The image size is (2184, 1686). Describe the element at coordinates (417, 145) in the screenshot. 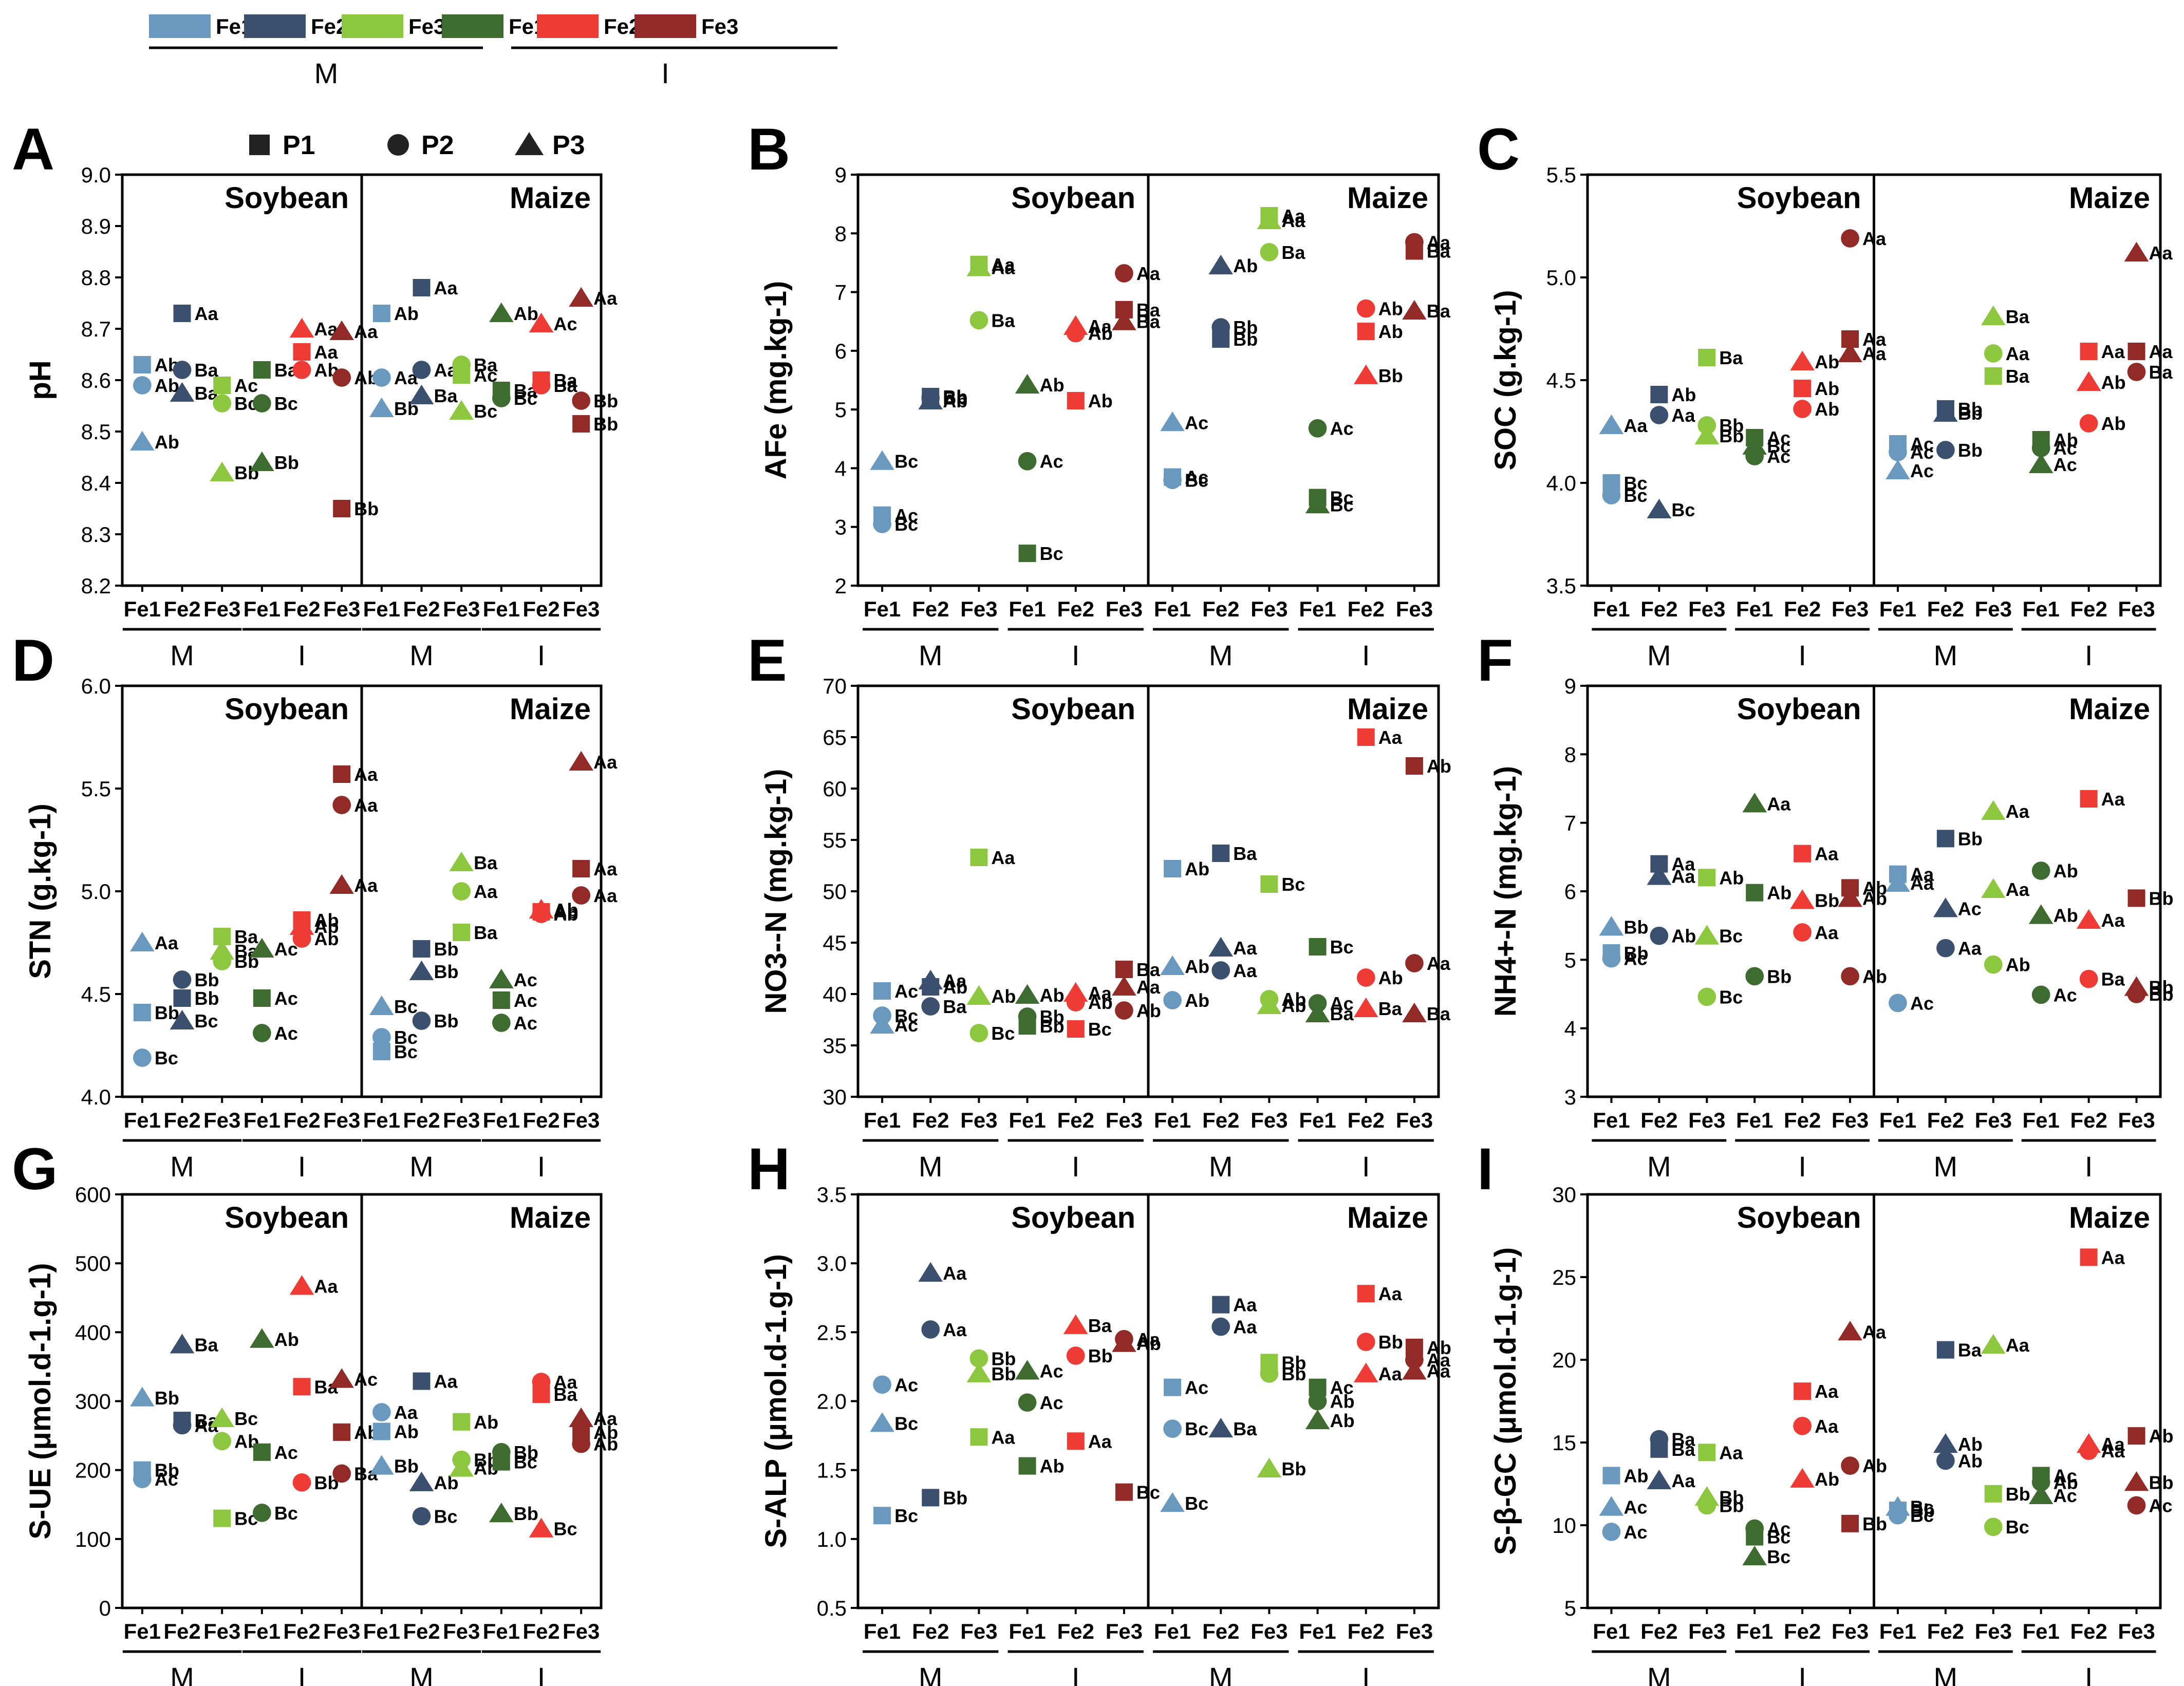

I see `shape-legend: P1 P2 P3` at that location.